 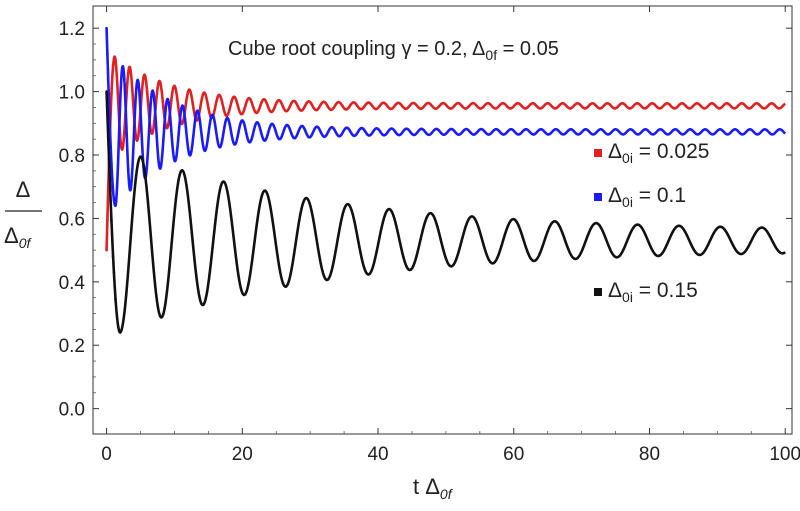 I want to click on legend-label-blue: Δ0i = 0.1, so click(x=647, y=197).